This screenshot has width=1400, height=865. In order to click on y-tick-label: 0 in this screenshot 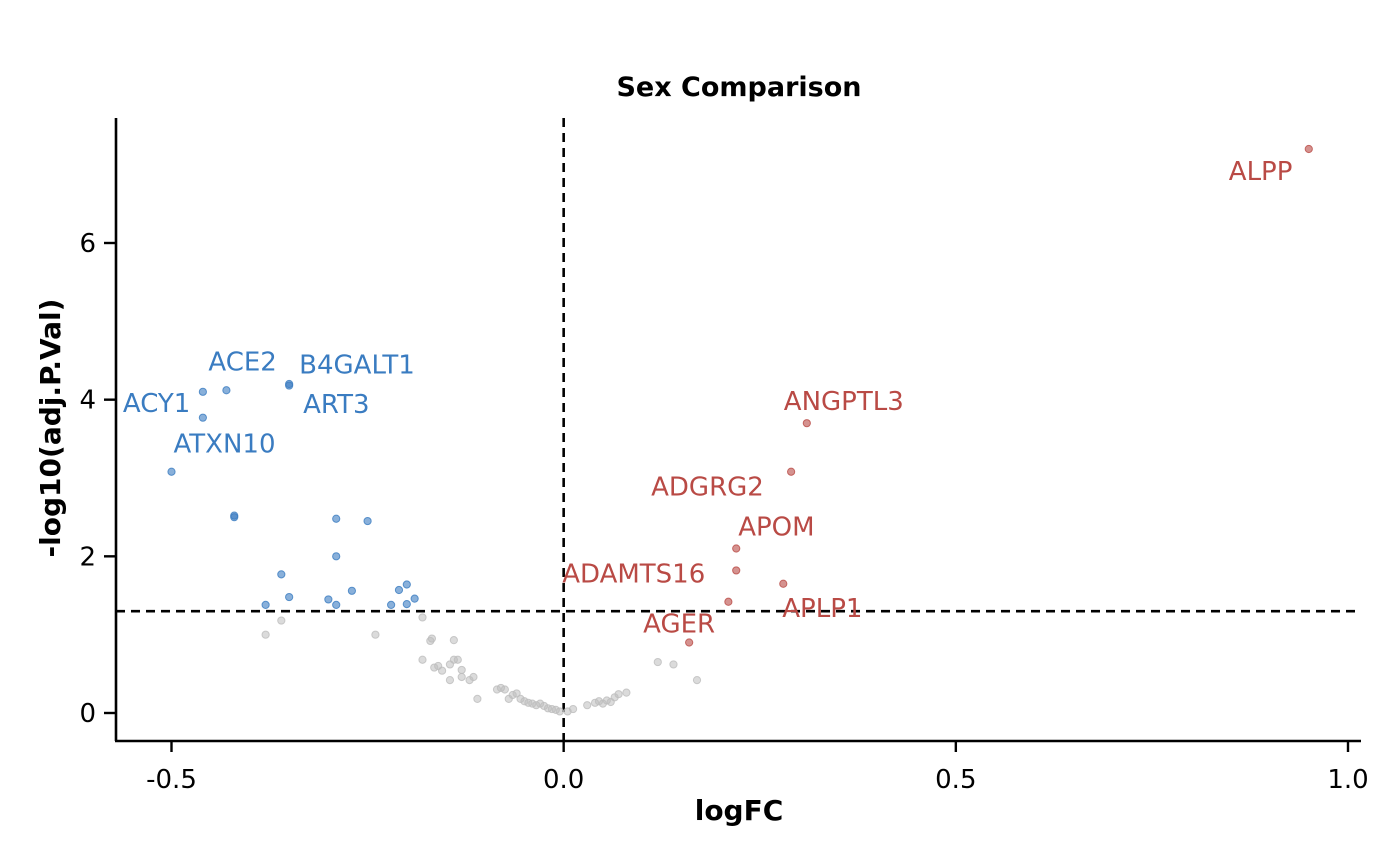, I will do `click(87, 714)`.